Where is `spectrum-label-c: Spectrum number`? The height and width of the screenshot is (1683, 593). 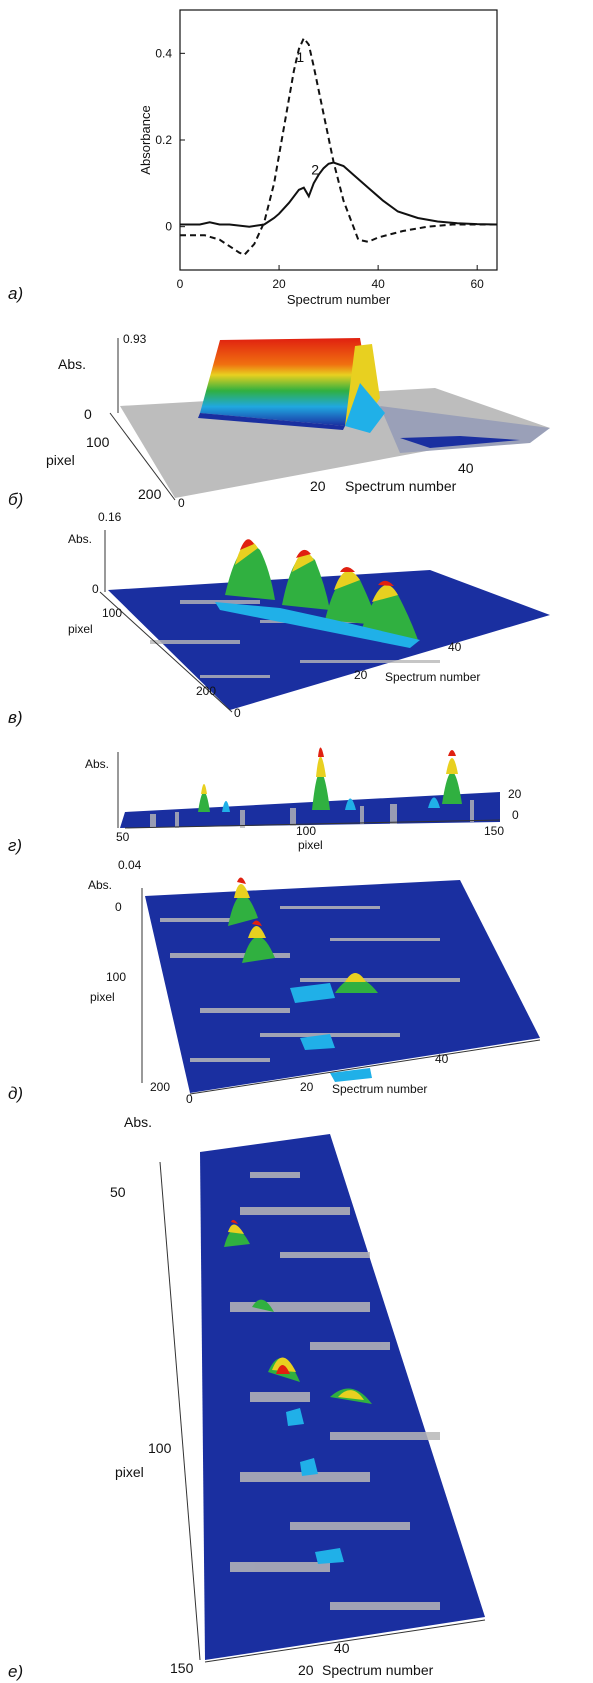 spectrum-label-c: Spectrum number is located at coordinates (433, 677).